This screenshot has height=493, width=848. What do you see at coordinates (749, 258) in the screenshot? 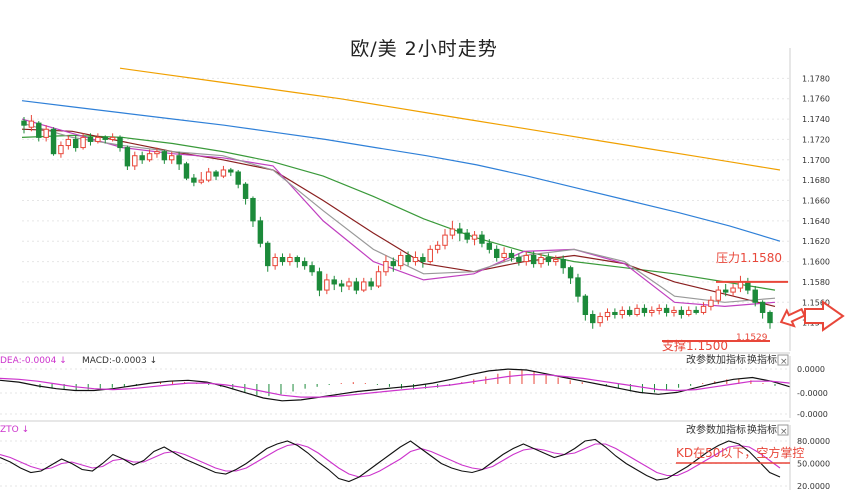
I see `resistance-label: 压力1.1580` at bounding box center [749, 258].